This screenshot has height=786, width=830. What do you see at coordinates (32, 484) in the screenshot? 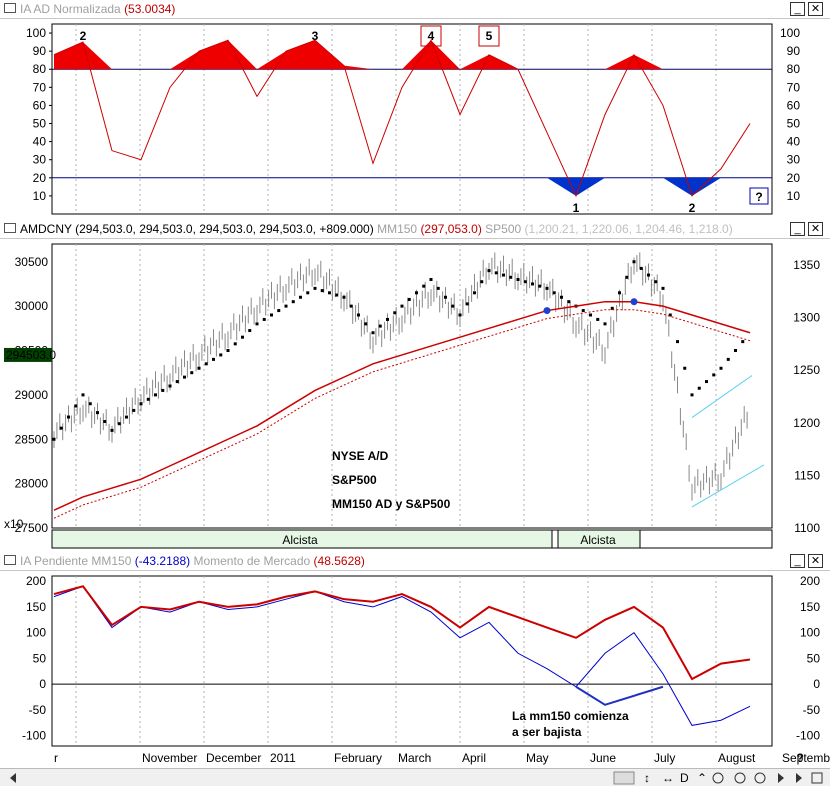
I see `left-tick-label: 28000` at bounding box center [32, 484].